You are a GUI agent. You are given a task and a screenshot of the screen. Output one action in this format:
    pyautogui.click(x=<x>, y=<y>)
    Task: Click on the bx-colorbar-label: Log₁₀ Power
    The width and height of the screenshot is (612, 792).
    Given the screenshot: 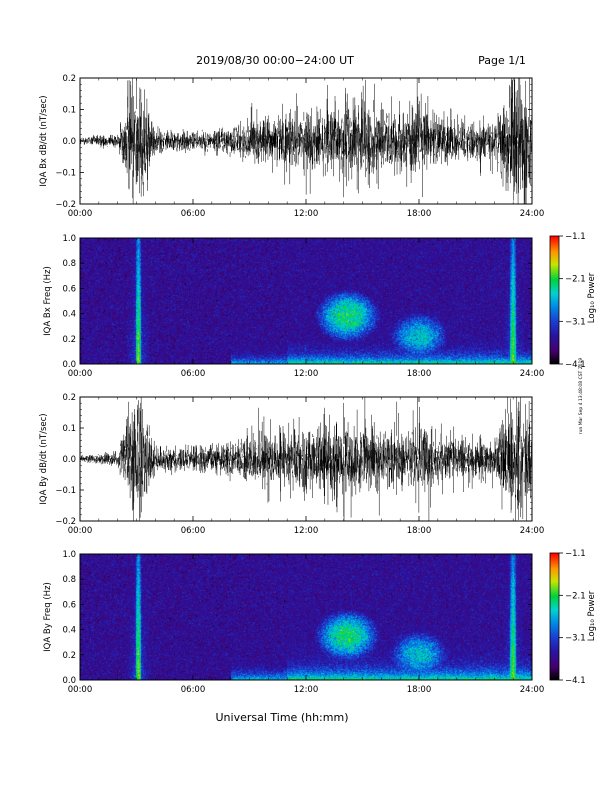 What is the action you would take?
    pyautogui.click(x=592, y=297)
    